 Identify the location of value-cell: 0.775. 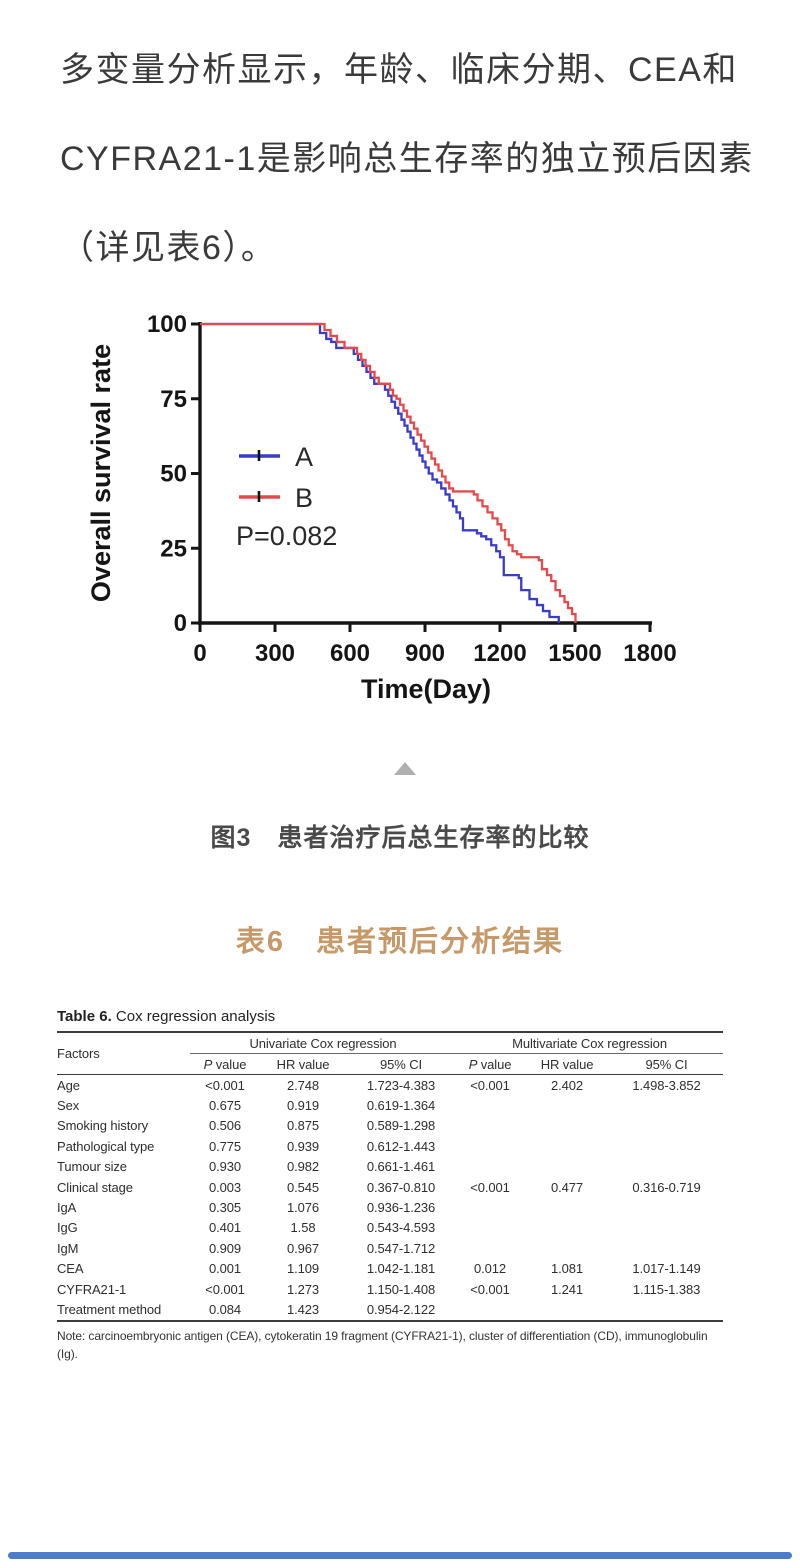
(225, 1146).